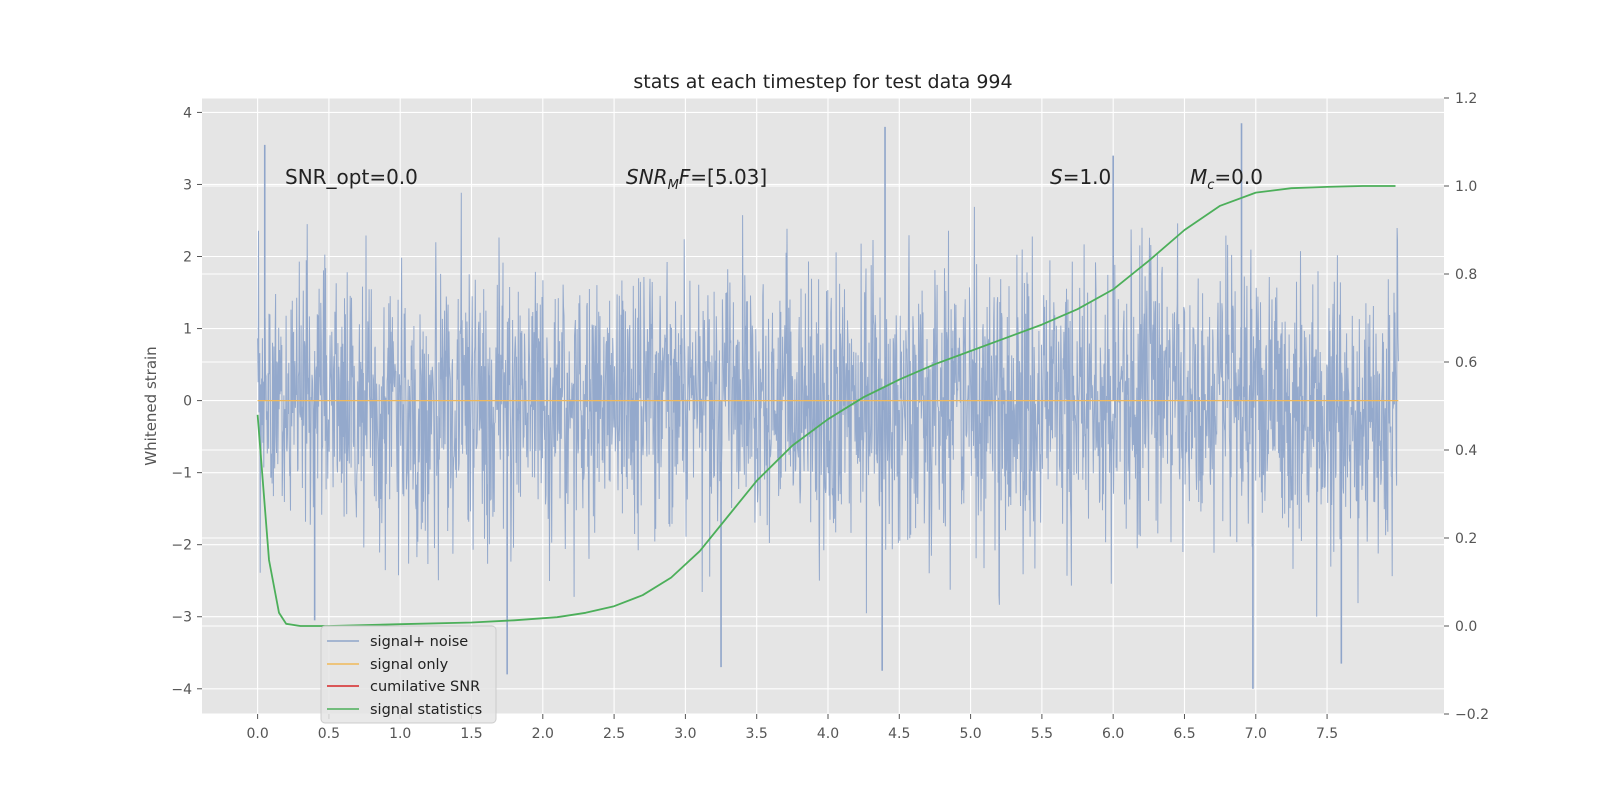  Describe the element at coordinates (685, 734) in the screenshot. I see `x-tick-label: 3.0` at that location.